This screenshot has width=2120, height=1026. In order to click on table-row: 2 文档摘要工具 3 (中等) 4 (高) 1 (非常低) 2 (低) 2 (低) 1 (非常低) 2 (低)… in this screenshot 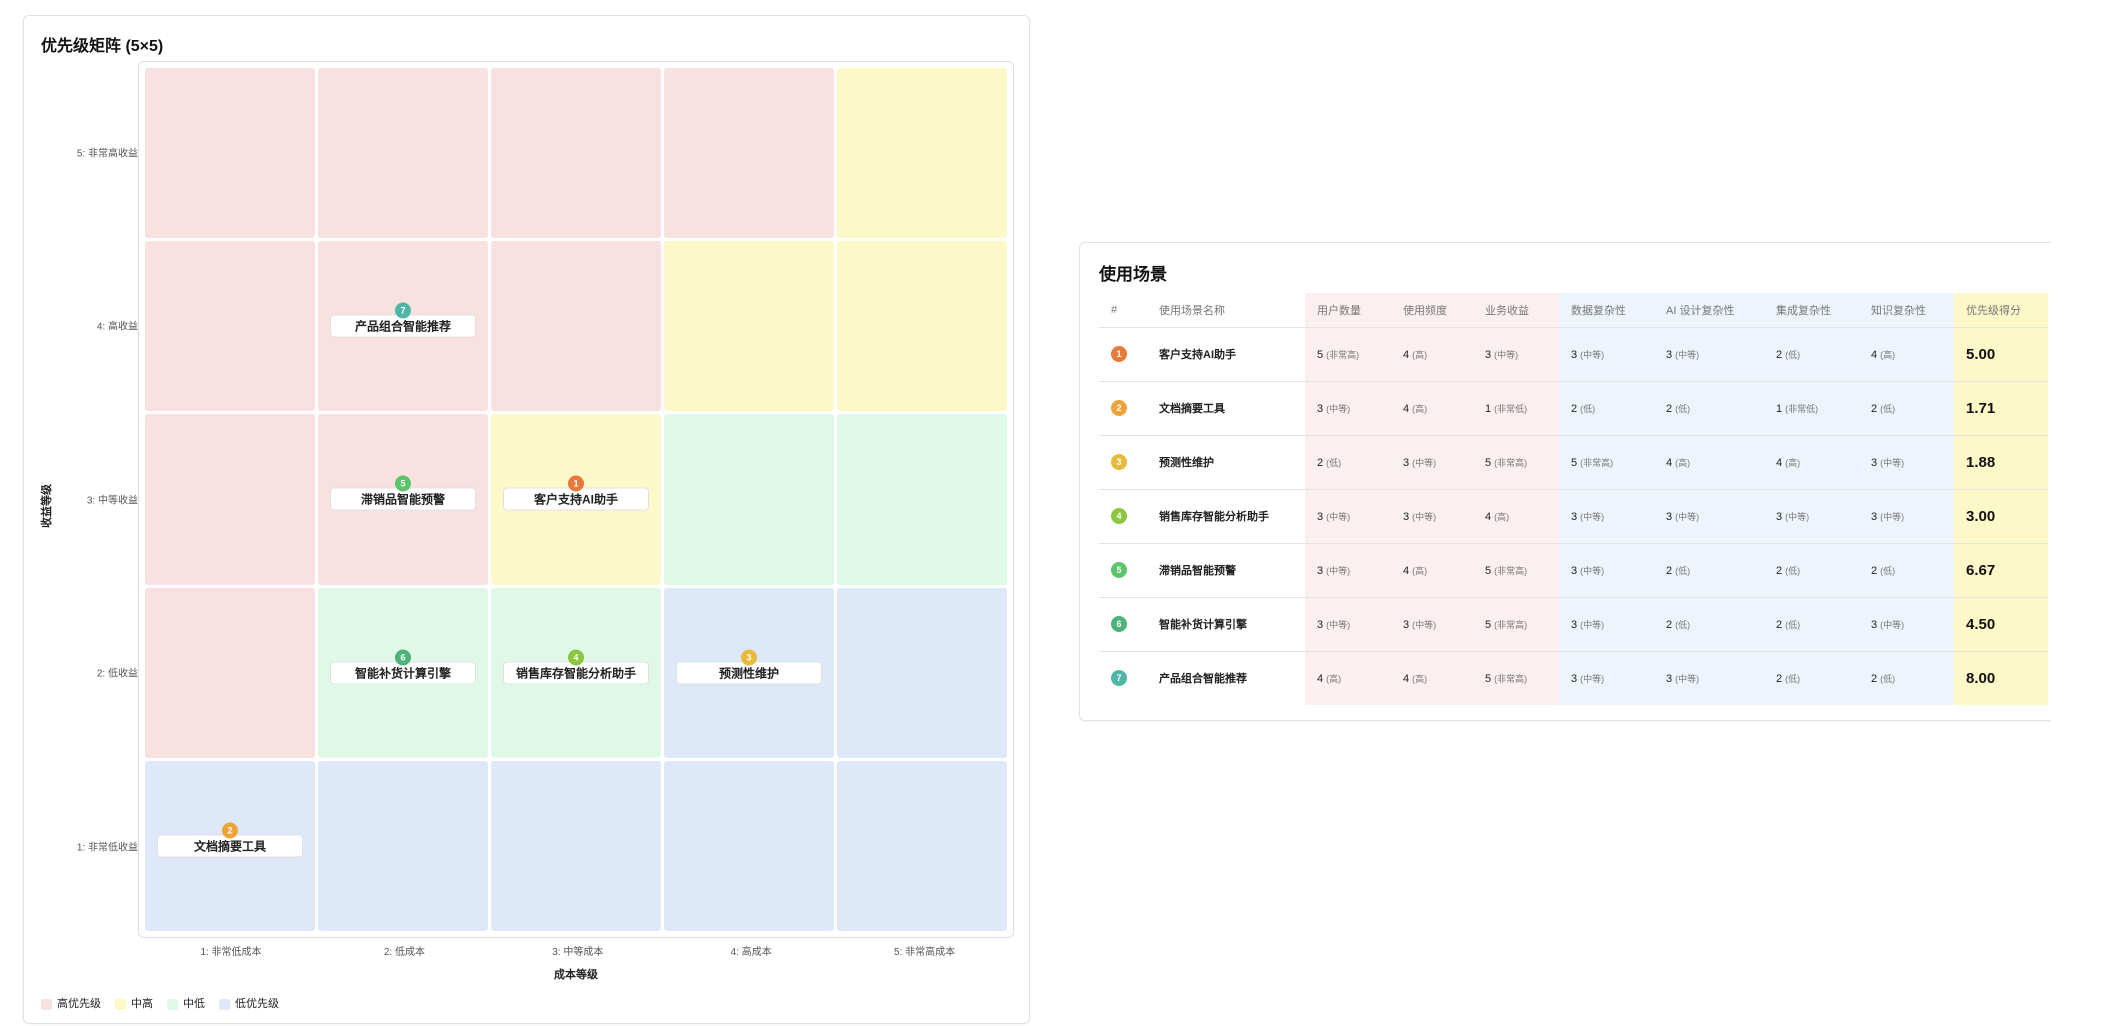, I will do `click(1573, 408)`.